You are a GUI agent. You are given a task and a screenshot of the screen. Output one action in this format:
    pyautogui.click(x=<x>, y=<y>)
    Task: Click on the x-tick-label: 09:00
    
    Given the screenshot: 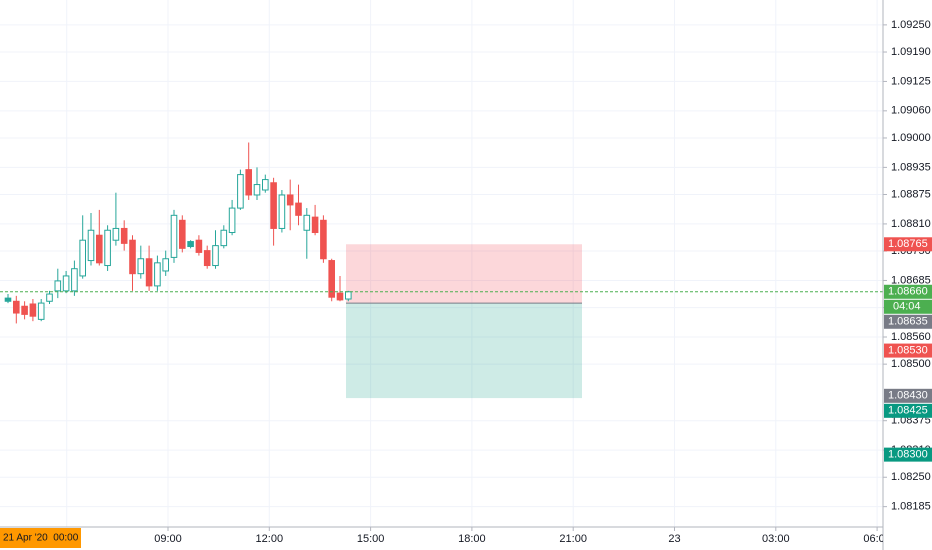 What is the action you would take?
    pyautogui.click(x=168, y=539)
    